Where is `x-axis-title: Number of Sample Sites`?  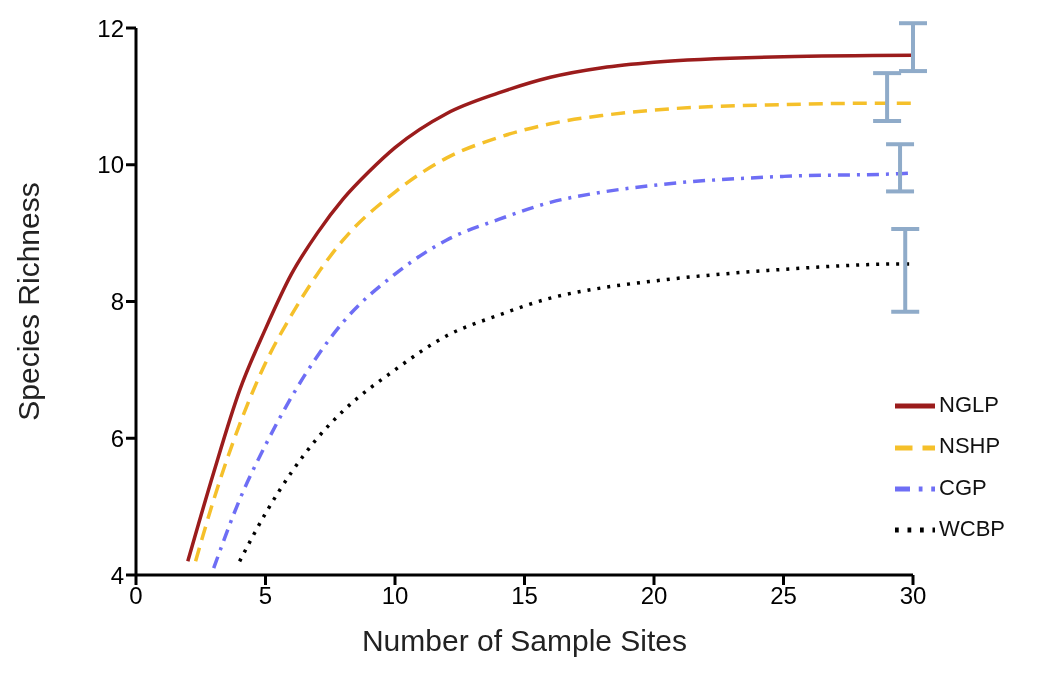 x-axis-title: Number of Sample Sites is located at coordinates (524, 640).